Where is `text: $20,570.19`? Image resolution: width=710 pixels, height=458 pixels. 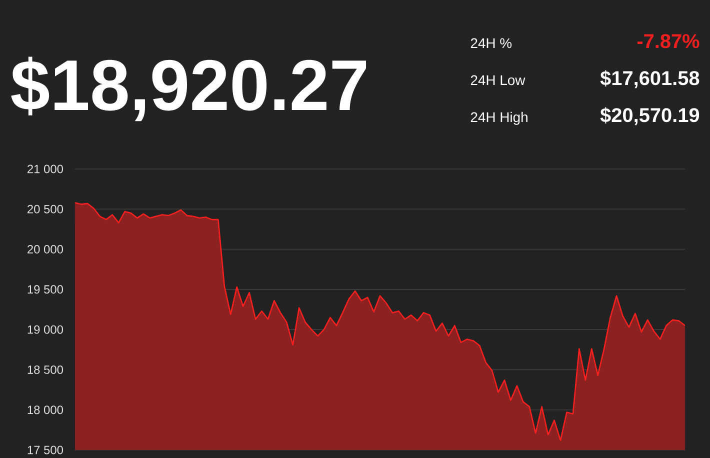 text: $20,570.19 is located at coordinates (650, 116).